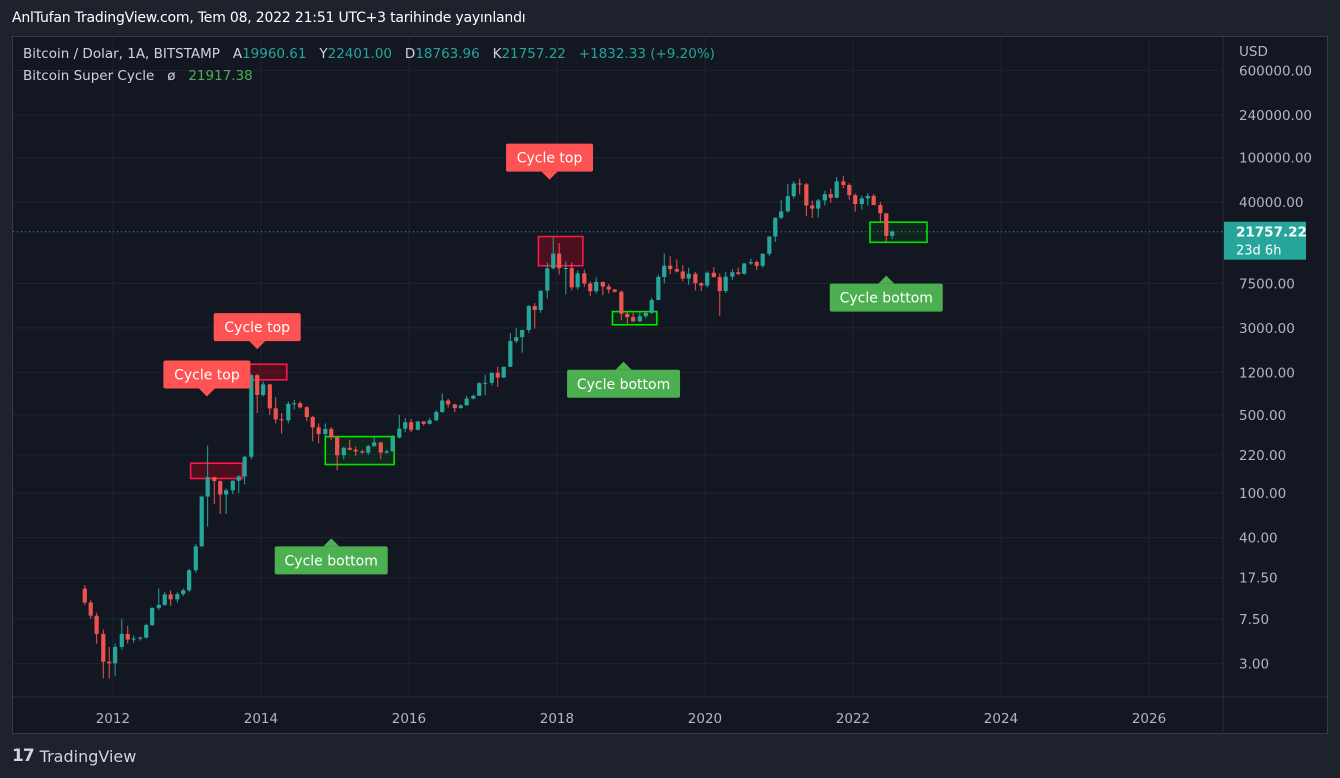 This screenshot has height=778, width=1340. I want to click on indicator-legend: Bitcoin Super Cycle ø 21917.38, so click(138, 76).